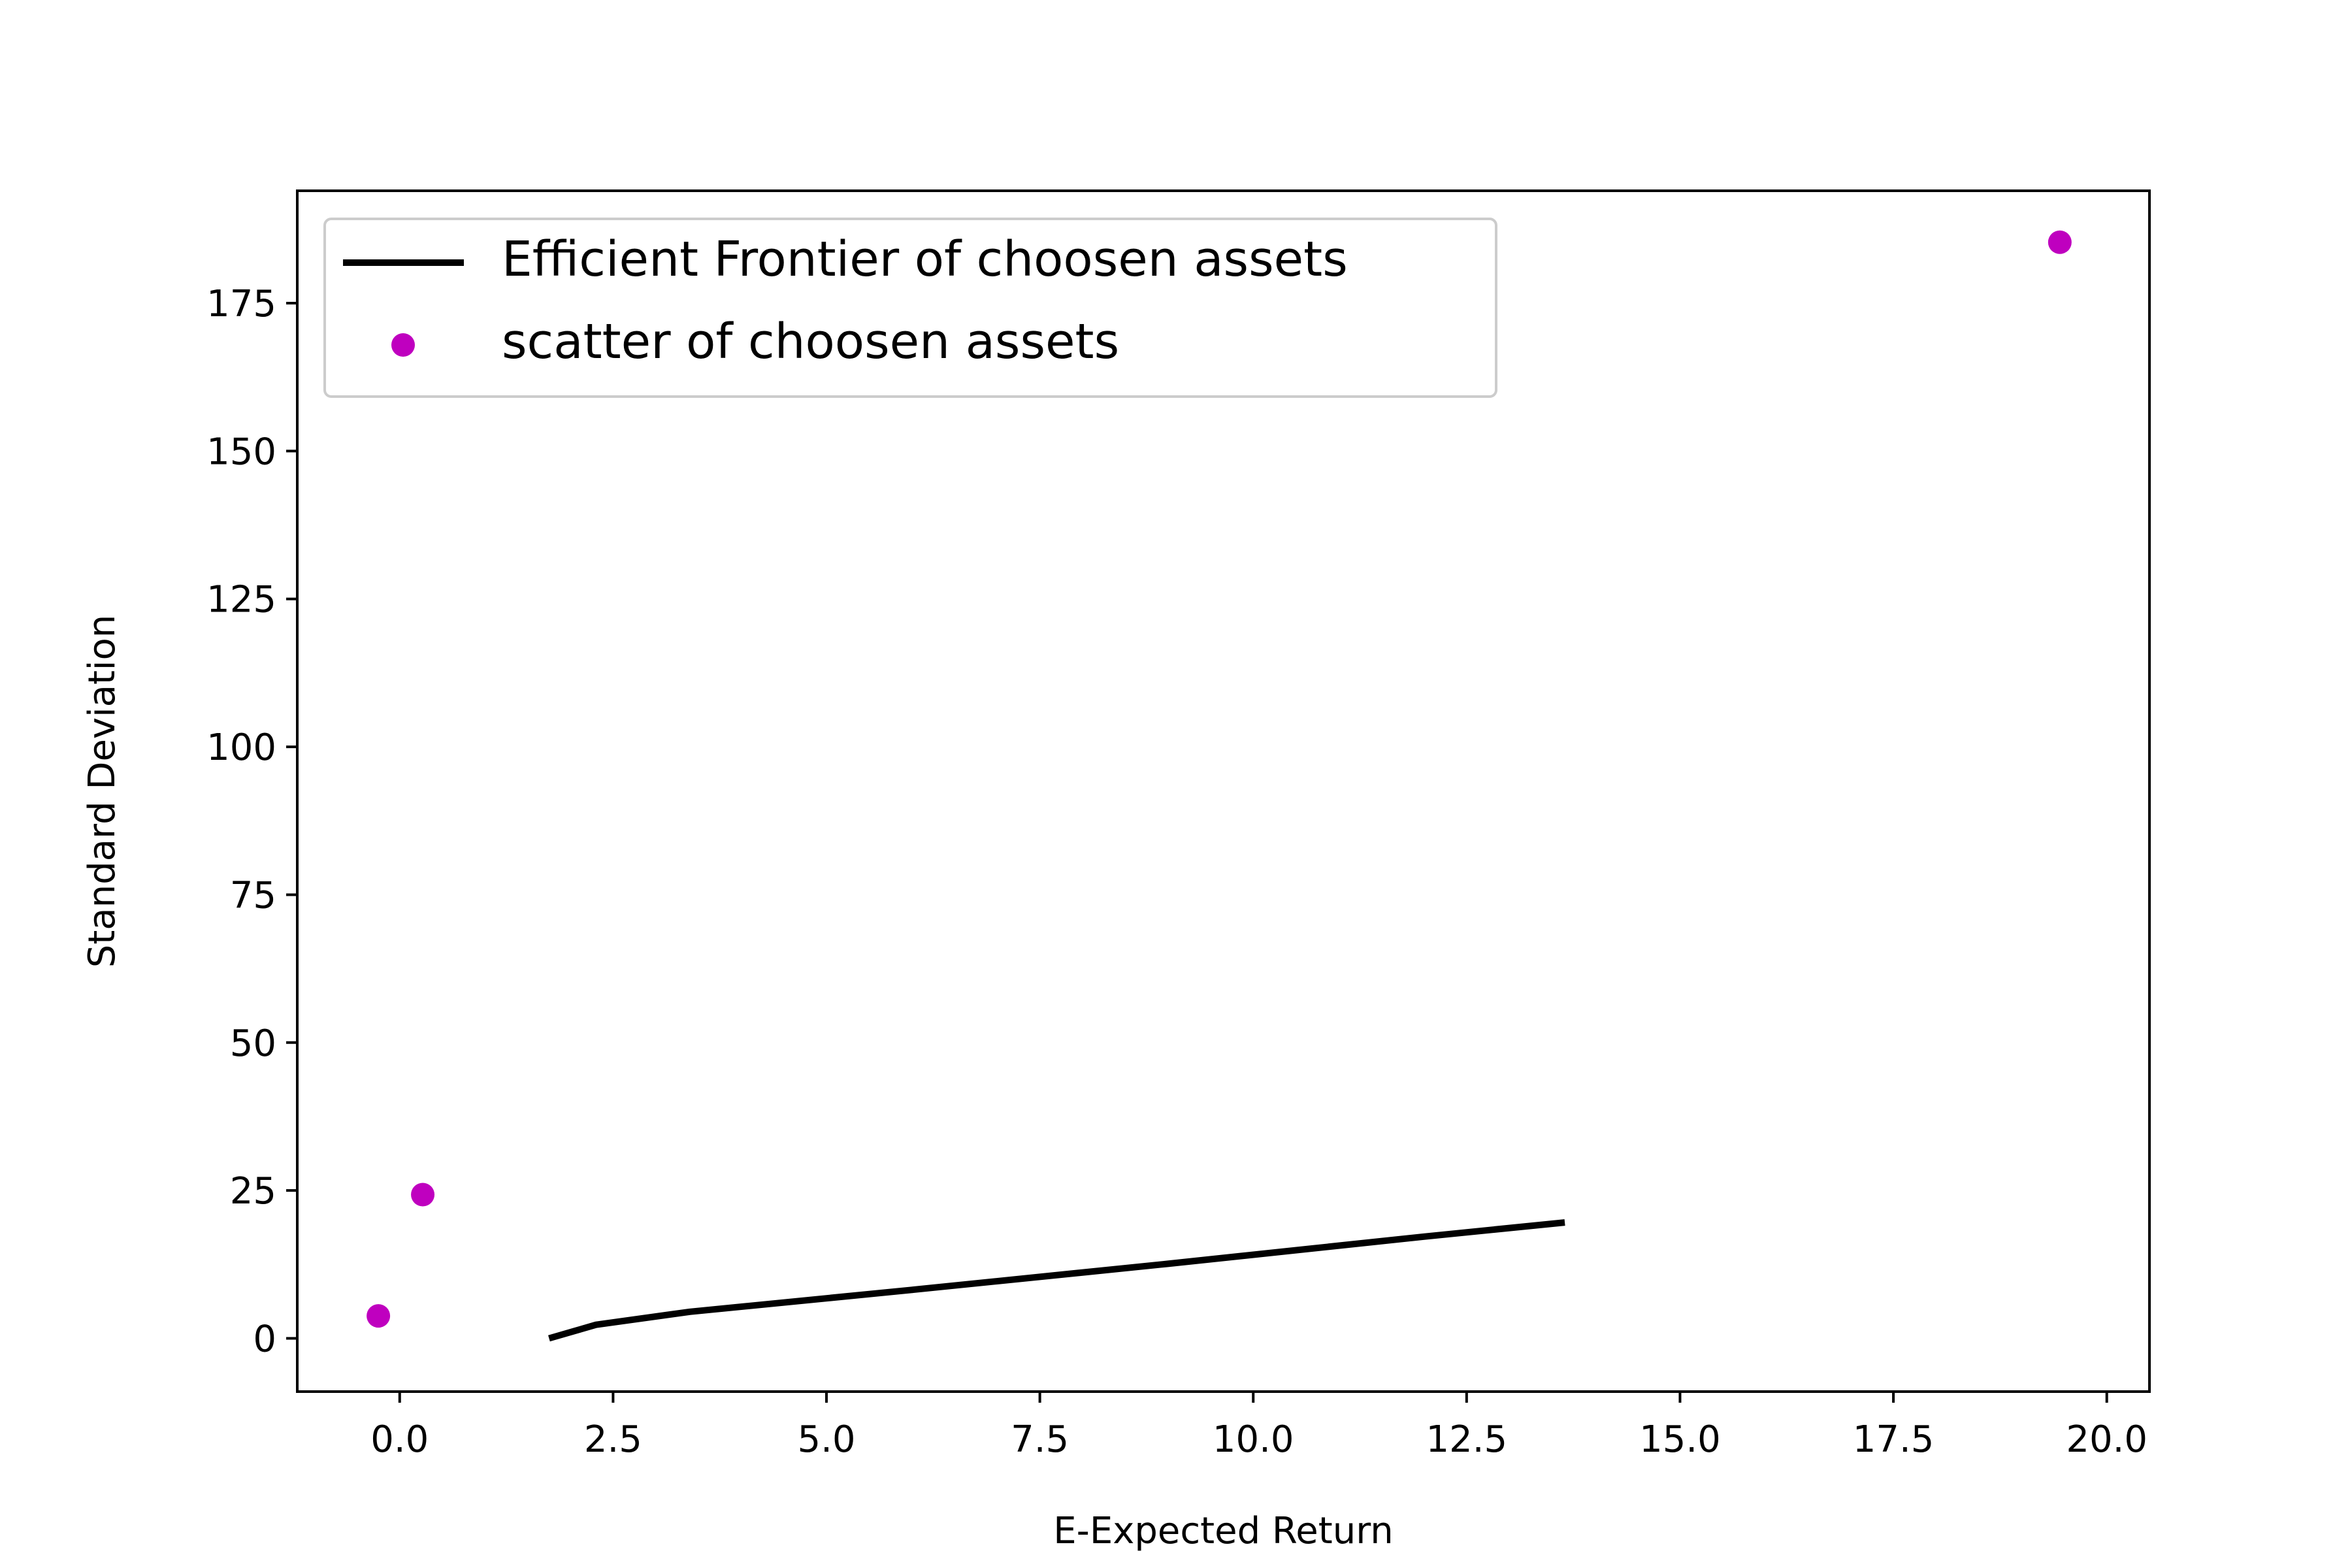  What do you see at coordinates (1040, 1439) in the screenshot?
I see `x-tick-label: 7.5` at bounding box center [1040, 1439].